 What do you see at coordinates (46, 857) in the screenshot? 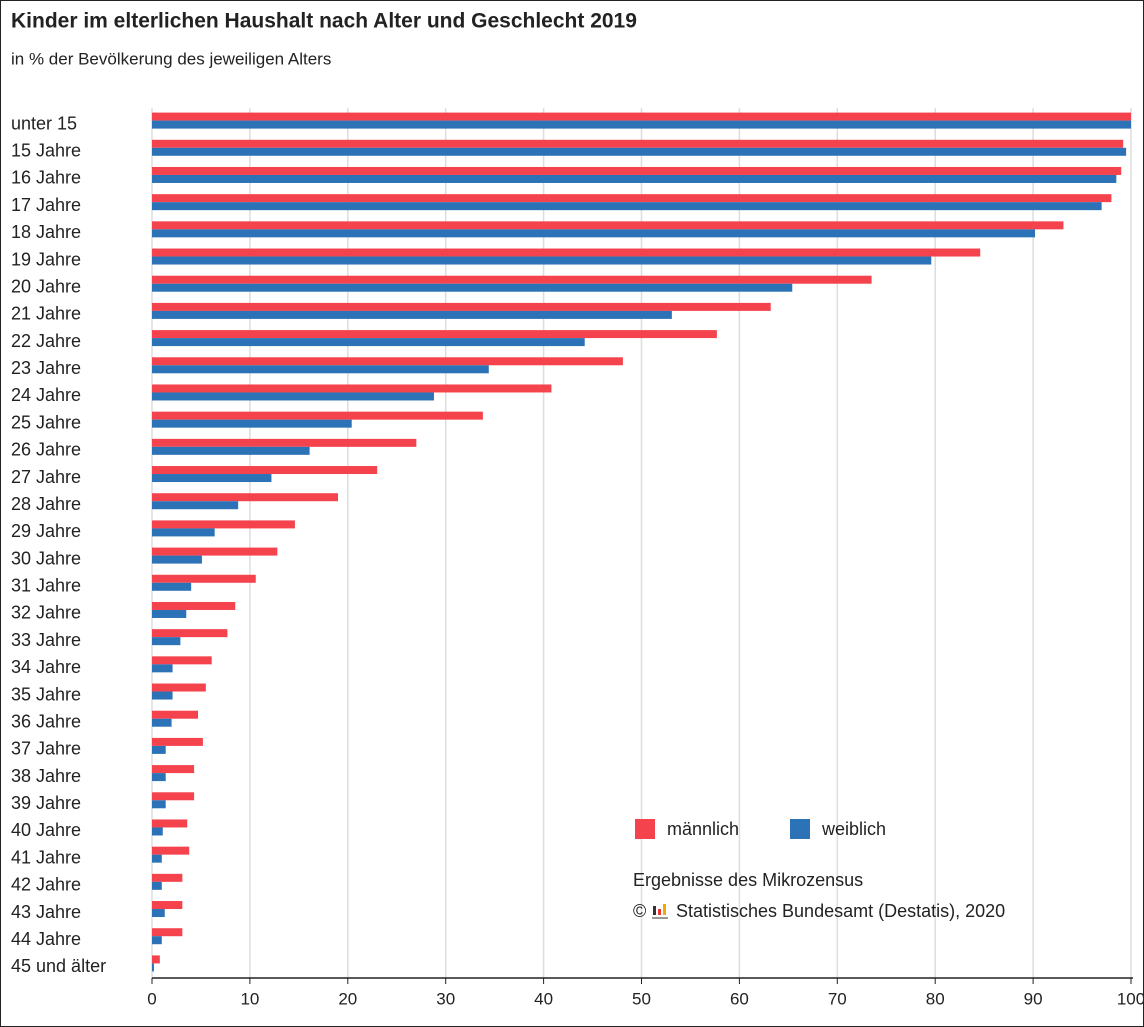
I see `y-tick-label: 41 Jahre` at bounding box center [46, 857].